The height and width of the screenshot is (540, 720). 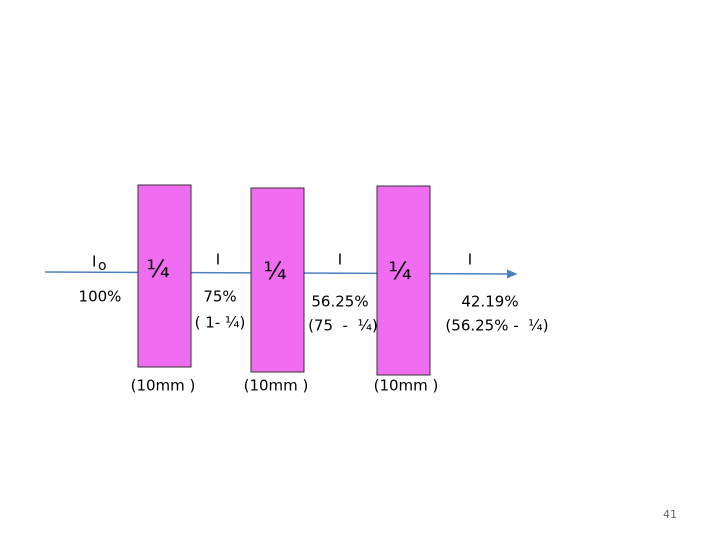 I want to click on incident-label: I, so click(x=94, y=262).